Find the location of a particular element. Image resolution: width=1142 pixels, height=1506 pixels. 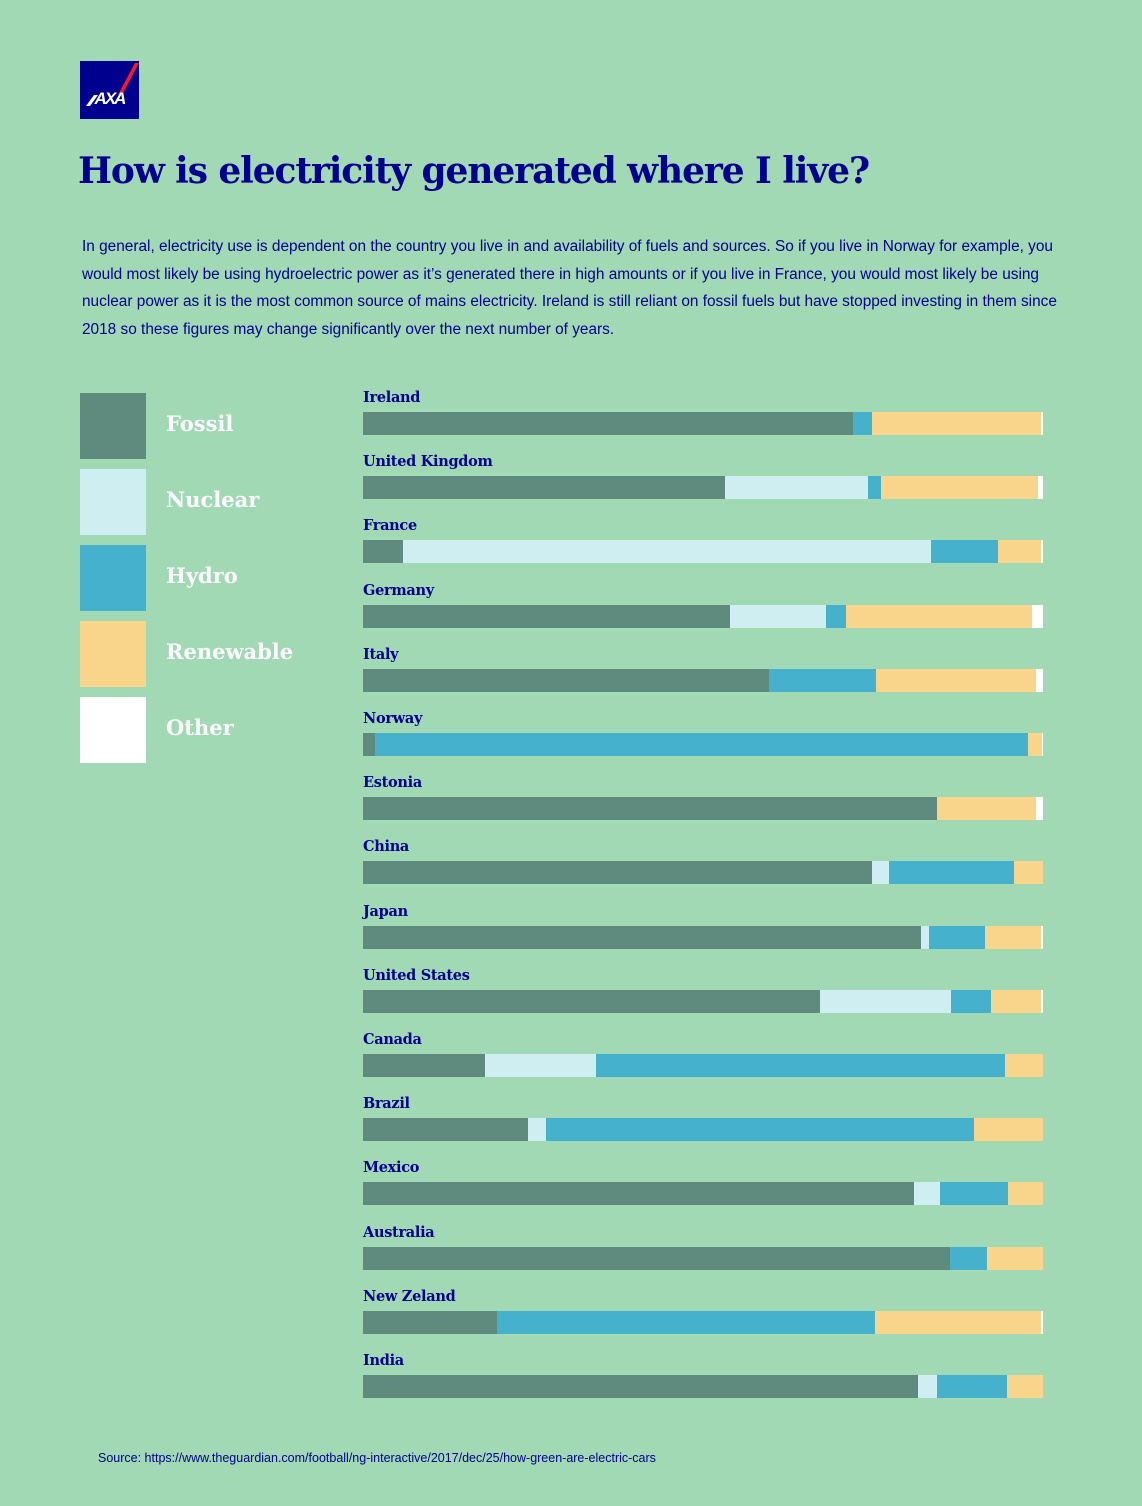

bar-row-estonia: Estonia is located at coordinates (703, 797).